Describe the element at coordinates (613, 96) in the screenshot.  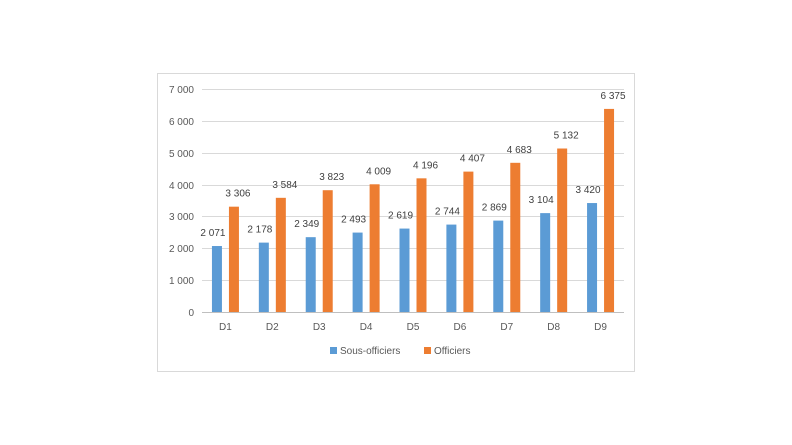
I see `data-label: 6 375` at that location.